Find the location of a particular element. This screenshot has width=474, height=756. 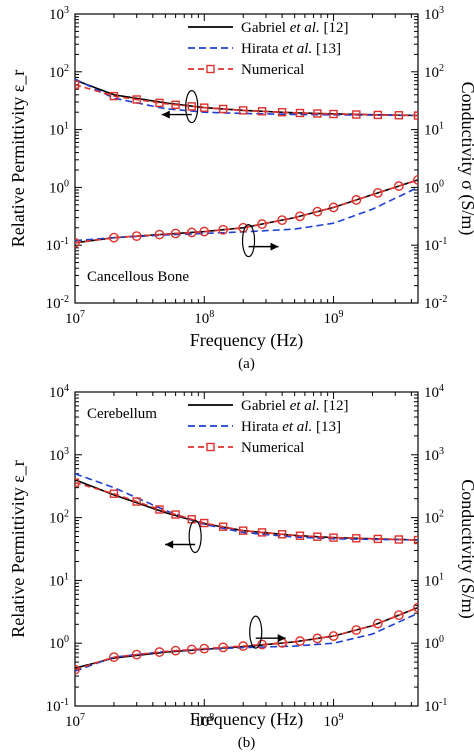

panel-caption: (b) is located at coordinates (247, 743).